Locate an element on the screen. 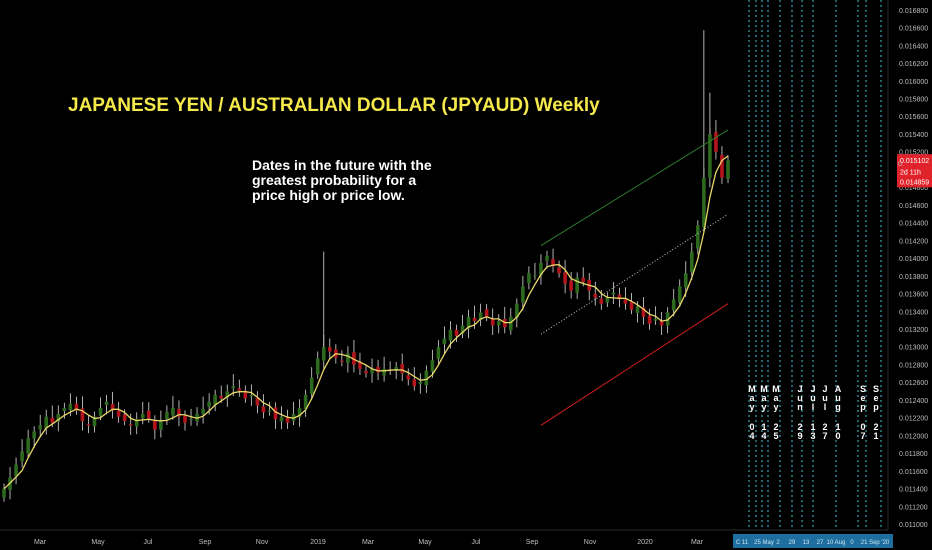 The width and height of the screenshot is (932, 550). y-tick-label: 0.013800 is located at coordinates (913, 277).